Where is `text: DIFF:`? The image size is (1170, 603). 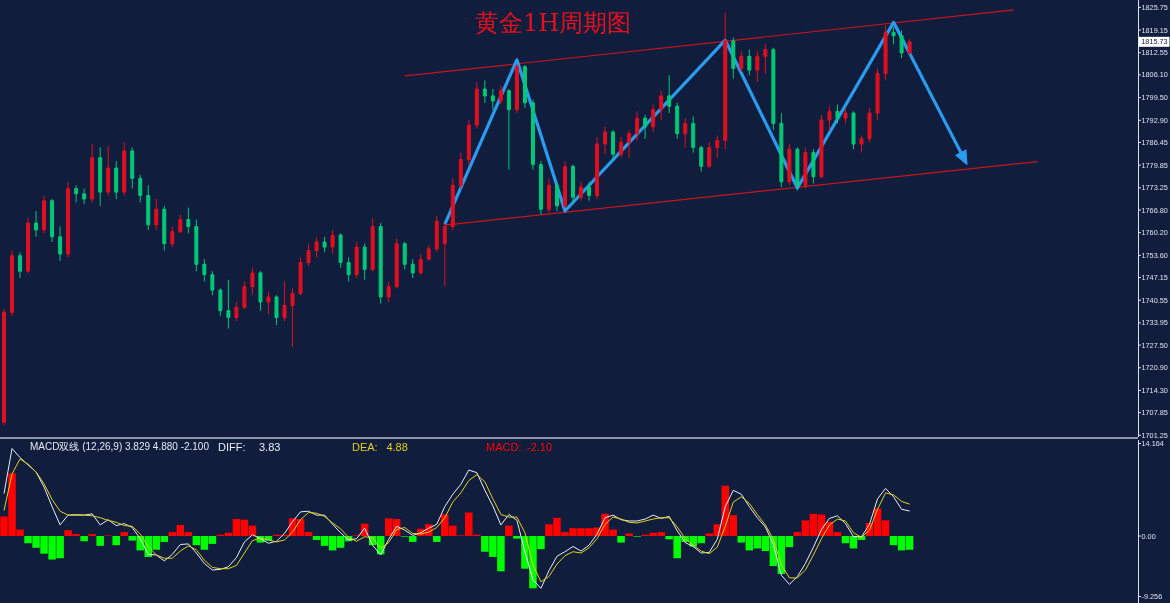
text: DIFF: is located at coordinates (232, 447).